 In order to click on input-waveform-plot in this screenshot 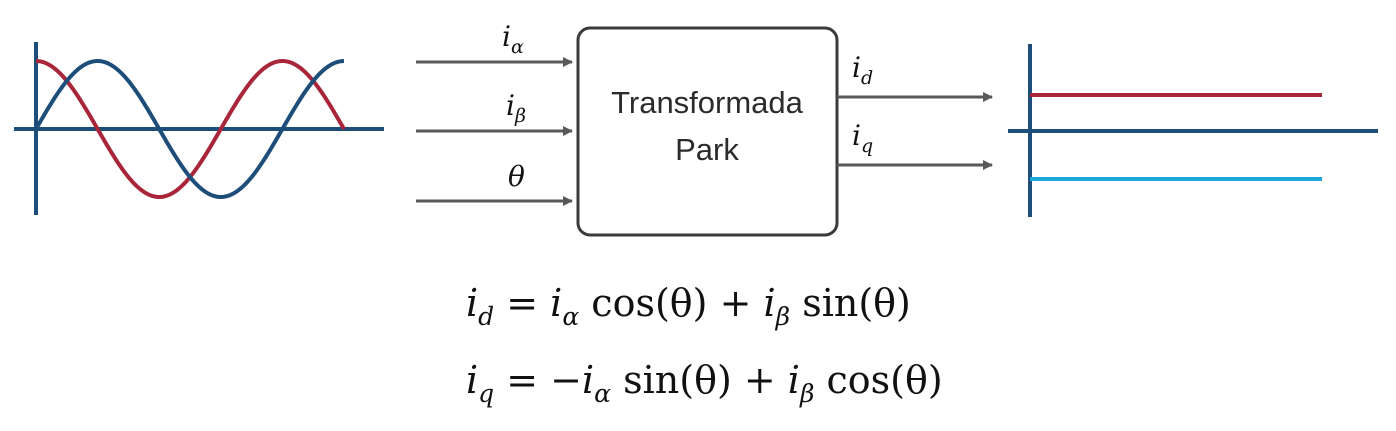, I will do `click(199, 128)`.